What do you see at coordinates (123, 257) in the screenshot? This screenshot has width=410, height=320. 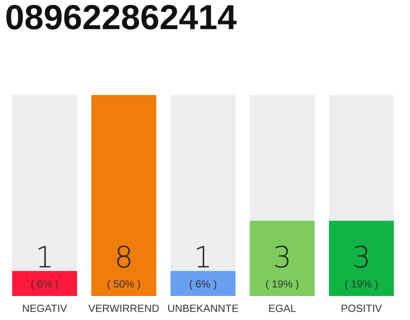 I see `data-label: 8` at bounding box center [123, 257].